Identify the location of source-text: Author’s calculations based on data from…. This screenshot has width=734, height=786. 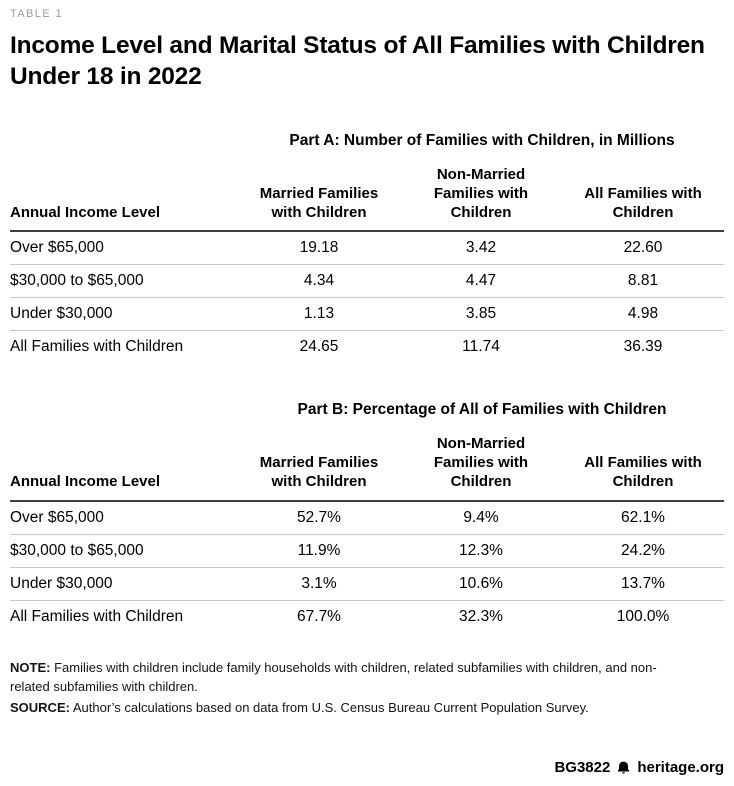
(329, 708).